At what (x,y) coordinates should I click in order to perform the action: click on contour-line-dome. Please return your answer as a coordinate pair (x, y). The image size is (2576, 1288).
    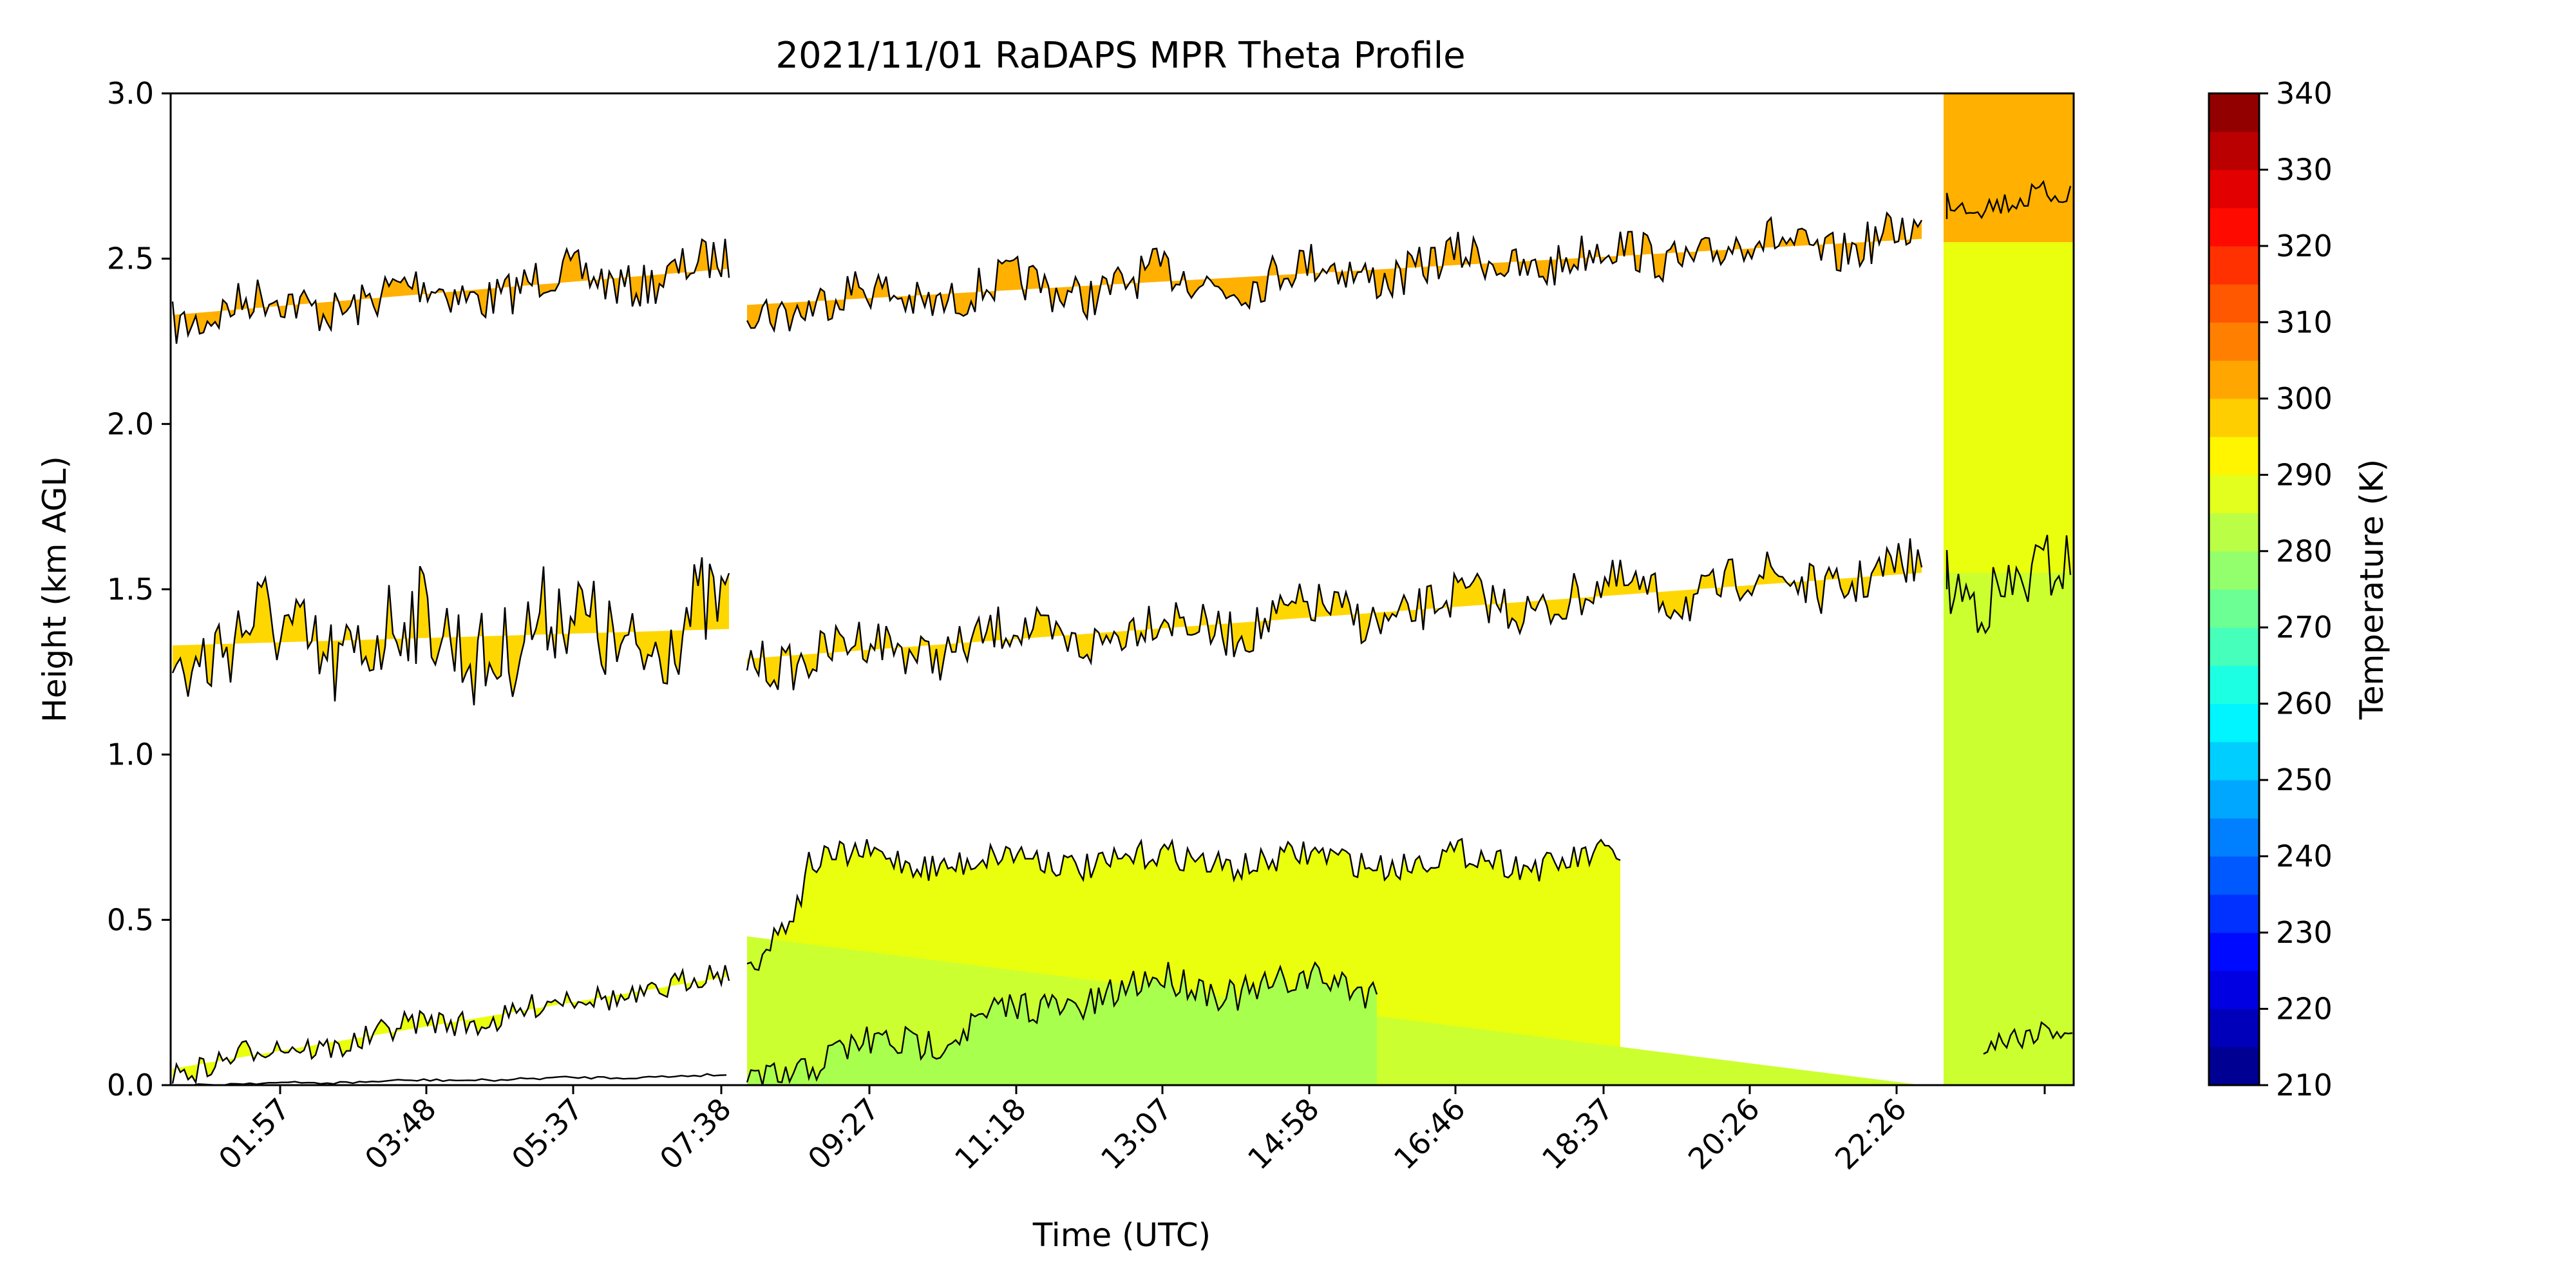
    Looking at the image, I should click on (1183, 904).